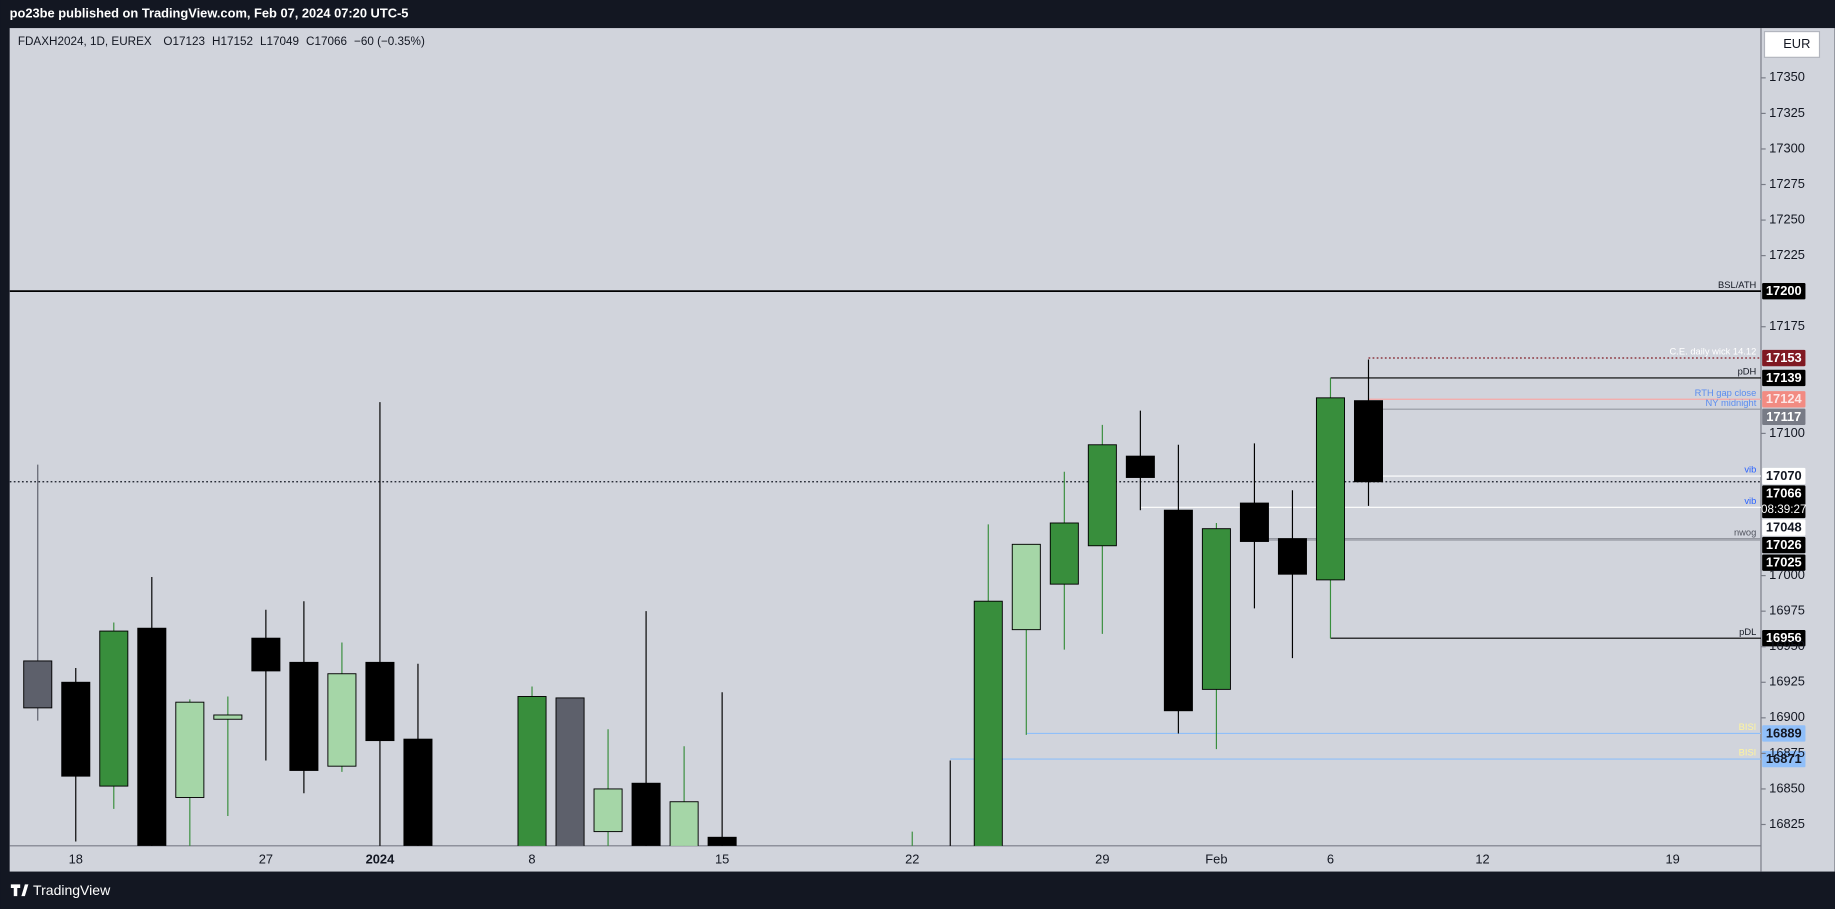 This screenshot has width=1835, height=909. What do you see at coordinates (1330, 858) in the screenshot?
I see `x-tick-label: 6` at bounding box center [1330, 858].